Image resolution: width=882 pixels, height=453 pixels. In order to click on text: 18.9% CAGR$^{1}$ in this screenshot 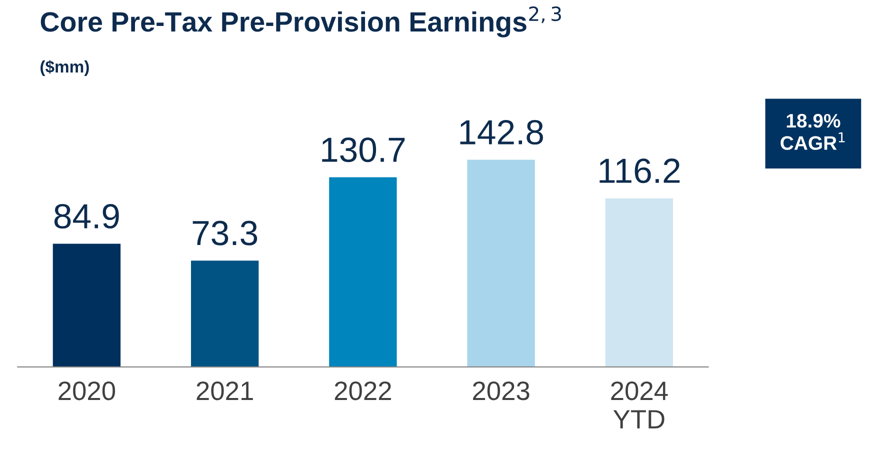, I will do `click(812, 132)`.